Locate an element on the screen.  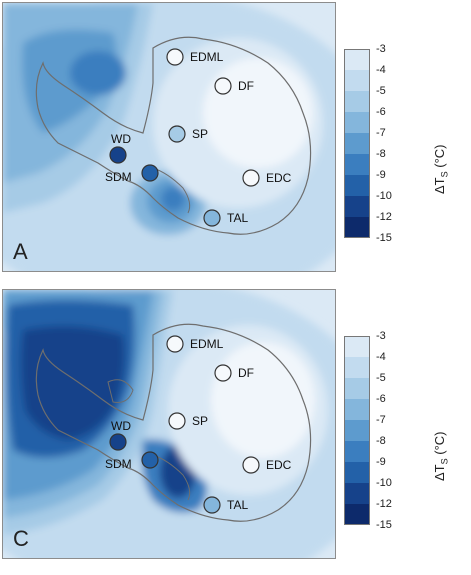
site-tal-c: TAL is located at coordinates (225, 505).